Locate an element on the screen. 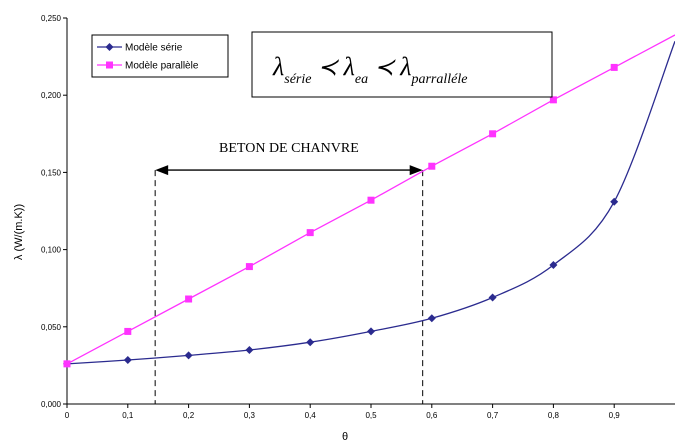 Image resolution: width=675 pixels, height=441 pixels. formula-subscript: parralléle is located at coordinates (438, 79).